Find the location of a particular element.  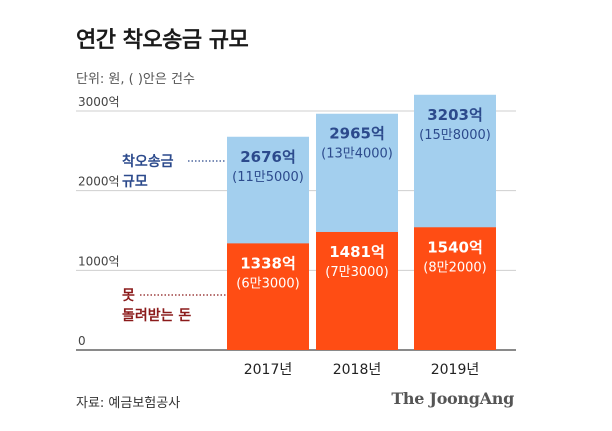

unrecovered-count-label: (8만2000) is located at coordinates (454, 267).